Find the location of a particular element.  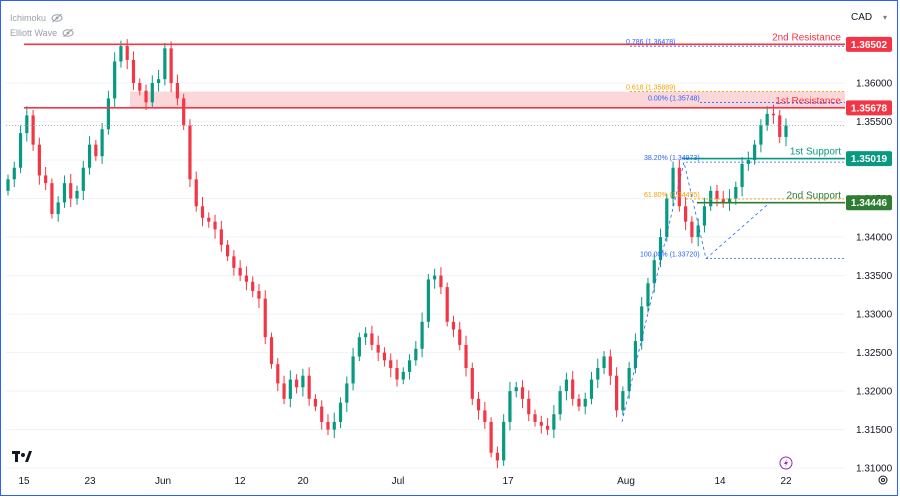

time-tick-label: 14 is located at coordinates (720, 481).